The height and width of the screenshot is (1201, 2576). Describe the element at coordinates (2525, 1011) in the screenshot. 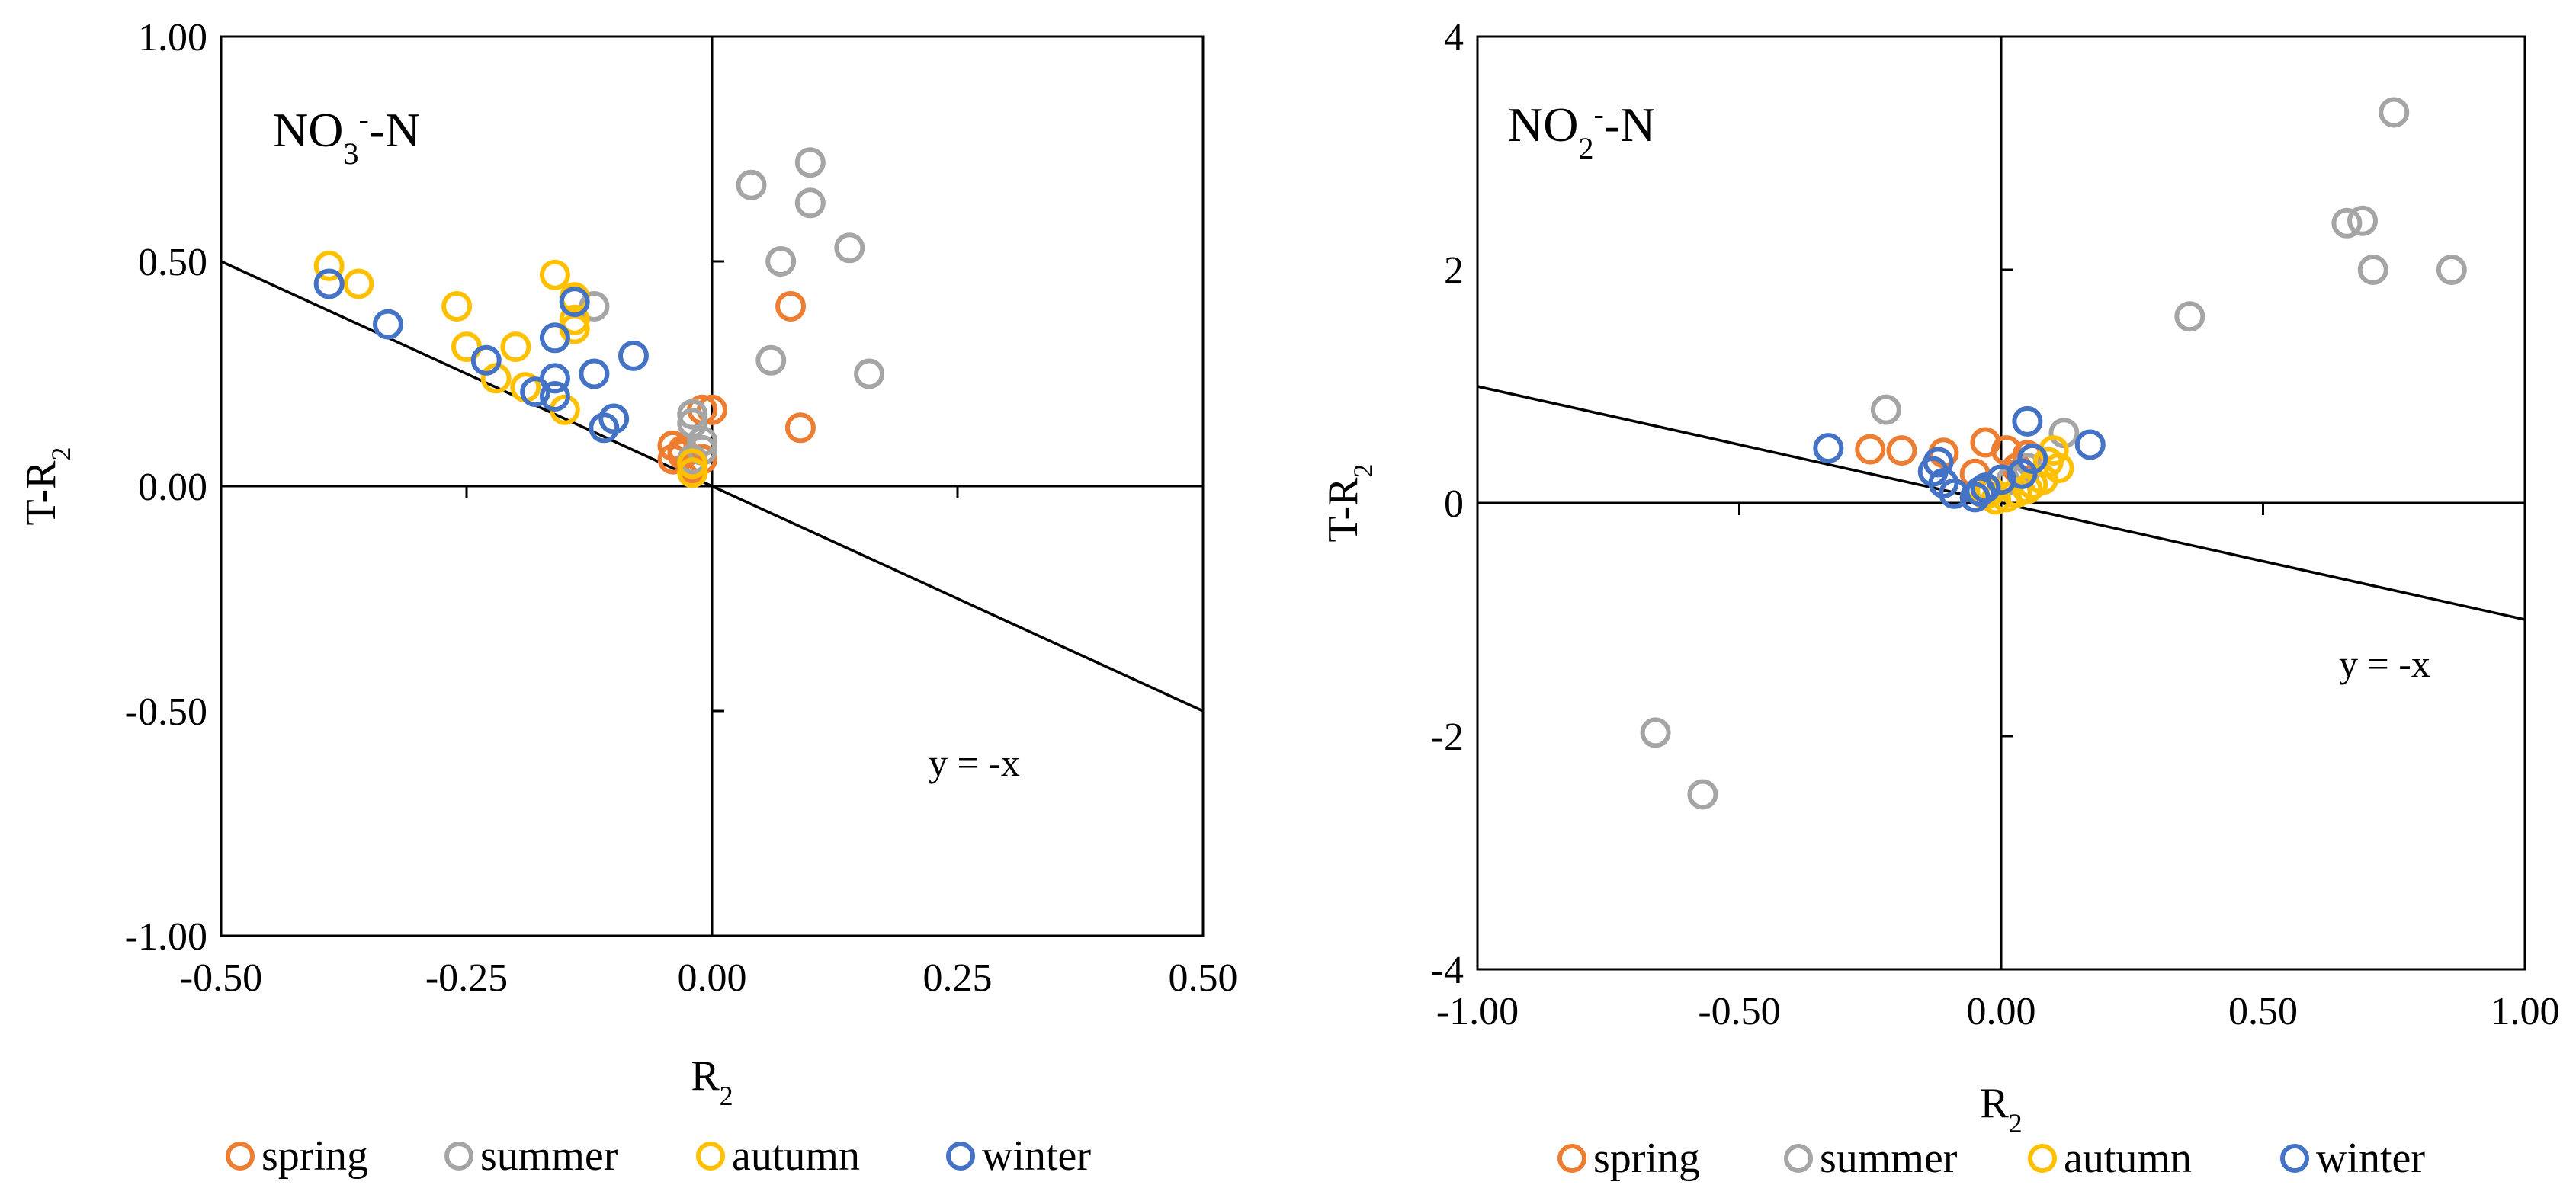

I see `x-tick-label: 1.00` at that location.